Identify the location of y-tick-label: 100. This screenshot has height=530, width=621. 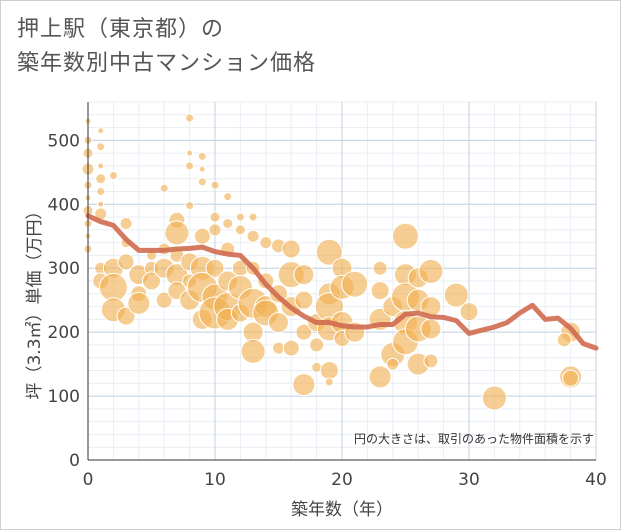
(64, 397).